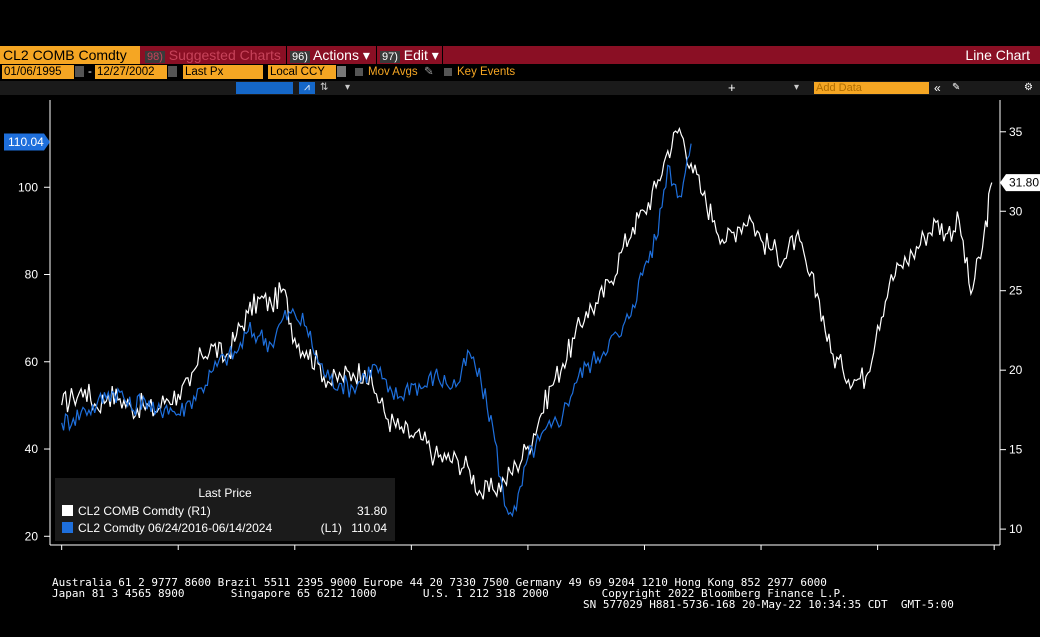 The width and height of the screenshot is (1040, 637). What do you see at coordinates (359, 72) in the screenshot?
I see `mov-avgs-checkbox` at bounding box center [359, 72].